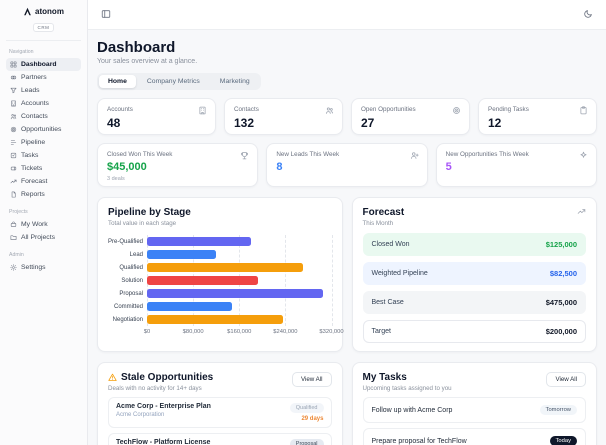 The width and height of the screenshot is (606, 445). I want to click on sidebar-item-label: Opportunities, so click(41, 129).